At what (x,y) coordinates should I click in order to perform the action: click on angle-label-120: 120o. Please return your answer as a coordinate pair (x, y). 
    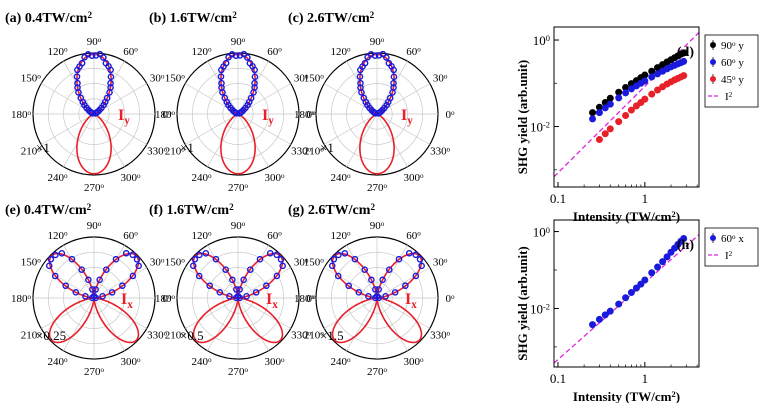
    Looking at the image, I should click on (201, 236).